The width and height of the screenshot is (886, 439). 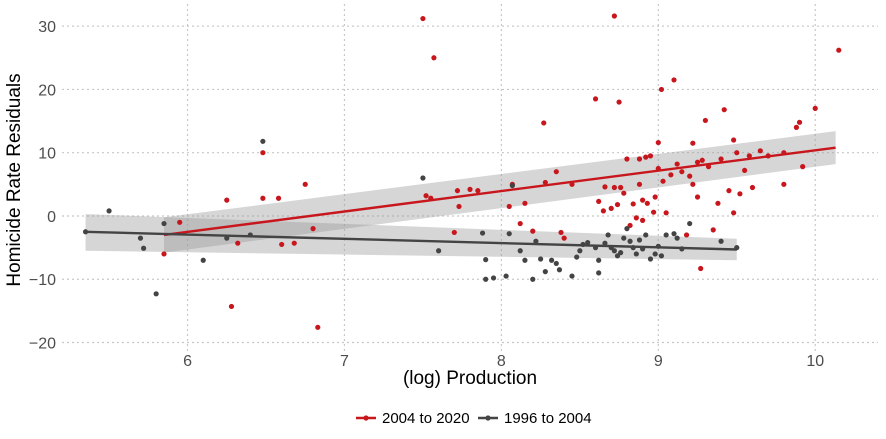 I want to click on x-tick-label: 7, so click(x=344, y=361).